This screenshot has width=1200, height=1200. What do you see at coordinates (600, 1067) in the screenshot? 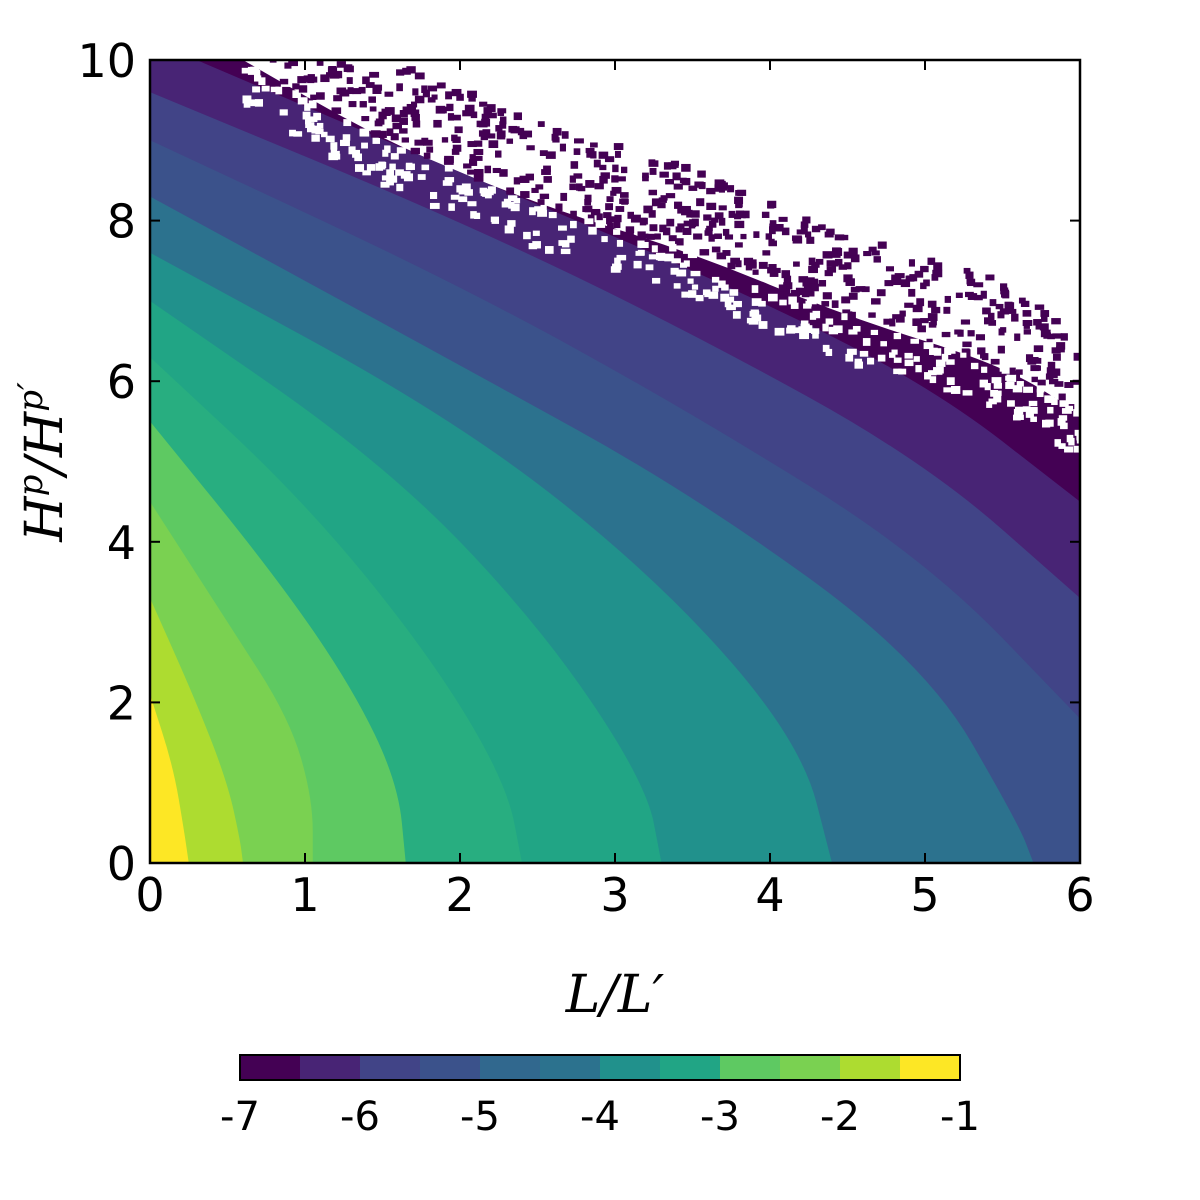
I see `colorbar-frame` at bounding box center [600, 1067].